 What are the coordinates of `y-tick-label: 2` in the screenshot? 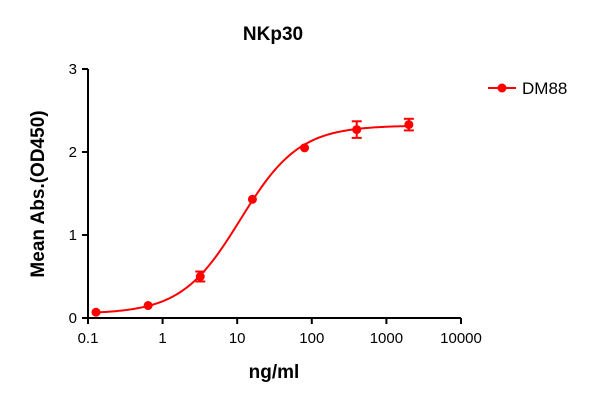 It's located at (73, 152).